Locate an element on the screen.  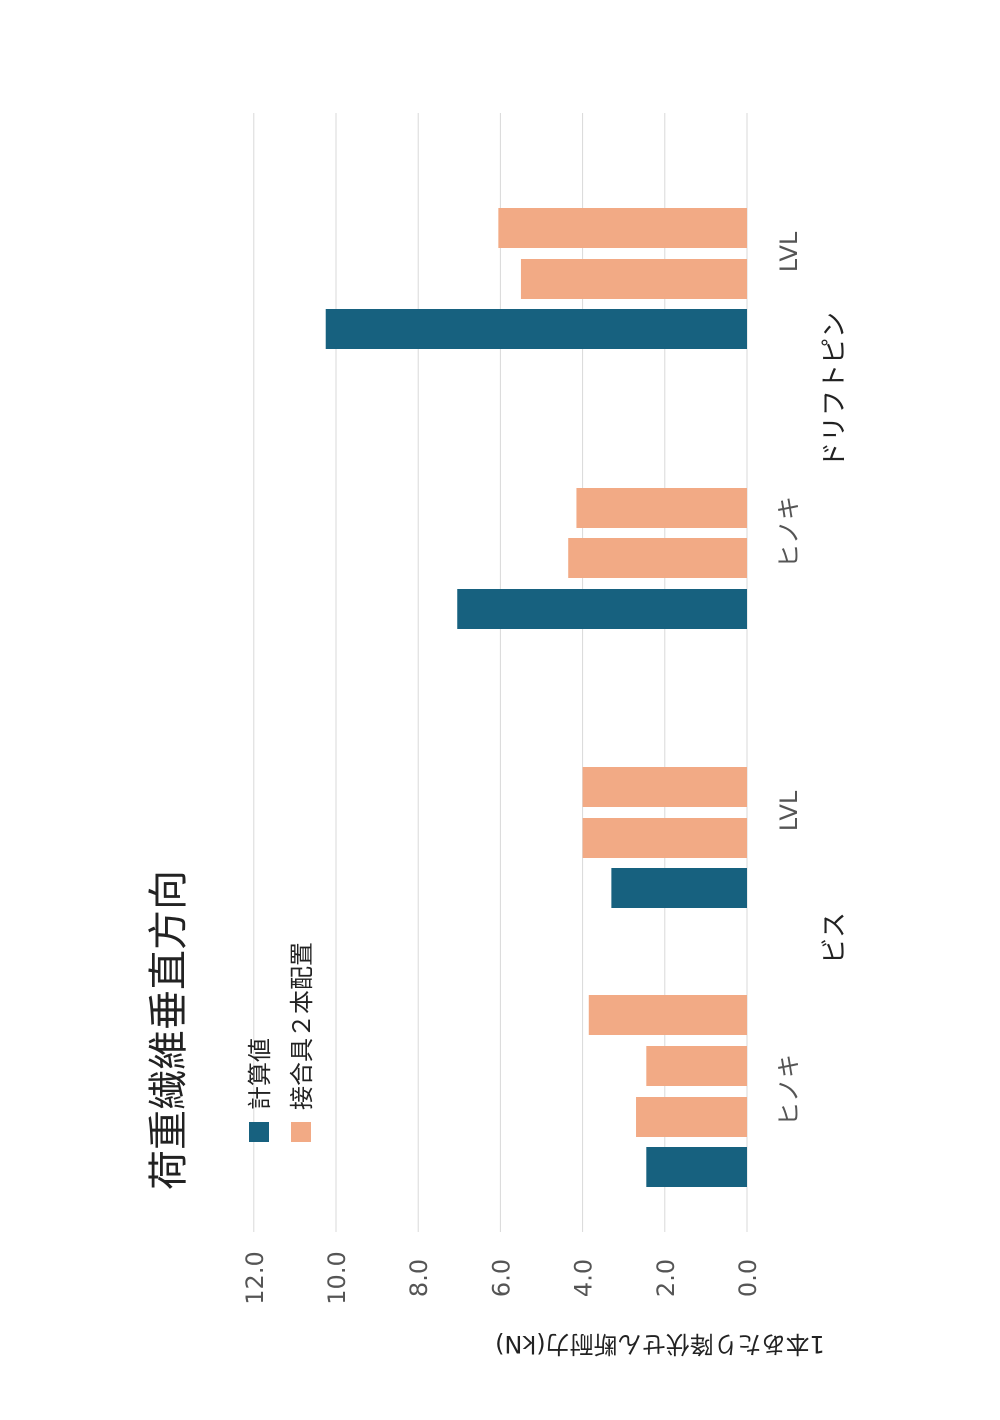
tick-label: 4.0 is located at coordinates (584, 1278).